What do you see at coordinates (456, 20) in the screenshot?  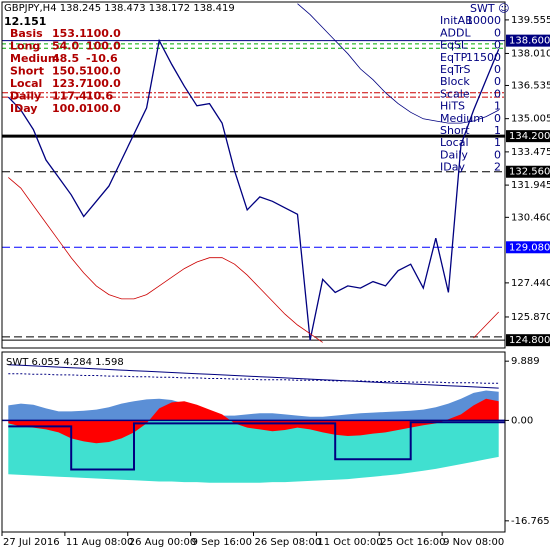 I see `info-right-label: InitAB` at bounding box center [456, 20].